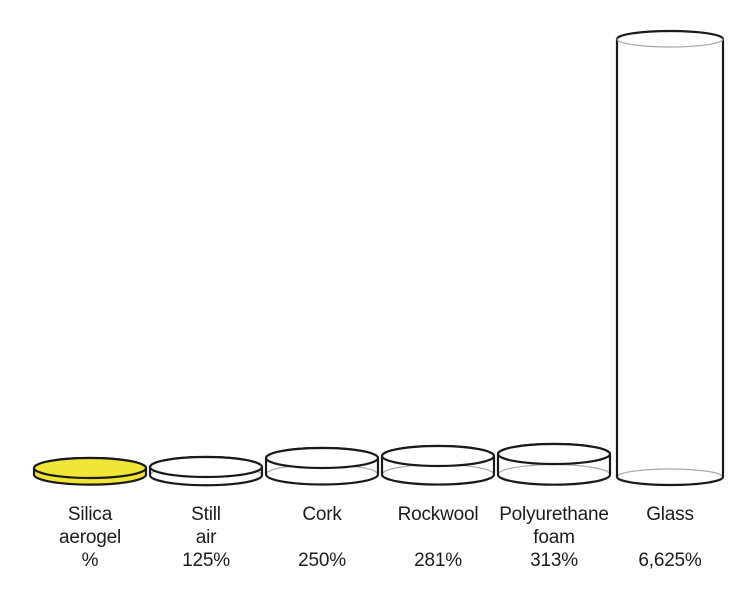  I want to click on silica-aerogel-name-line: Silica, so click(90, 514).